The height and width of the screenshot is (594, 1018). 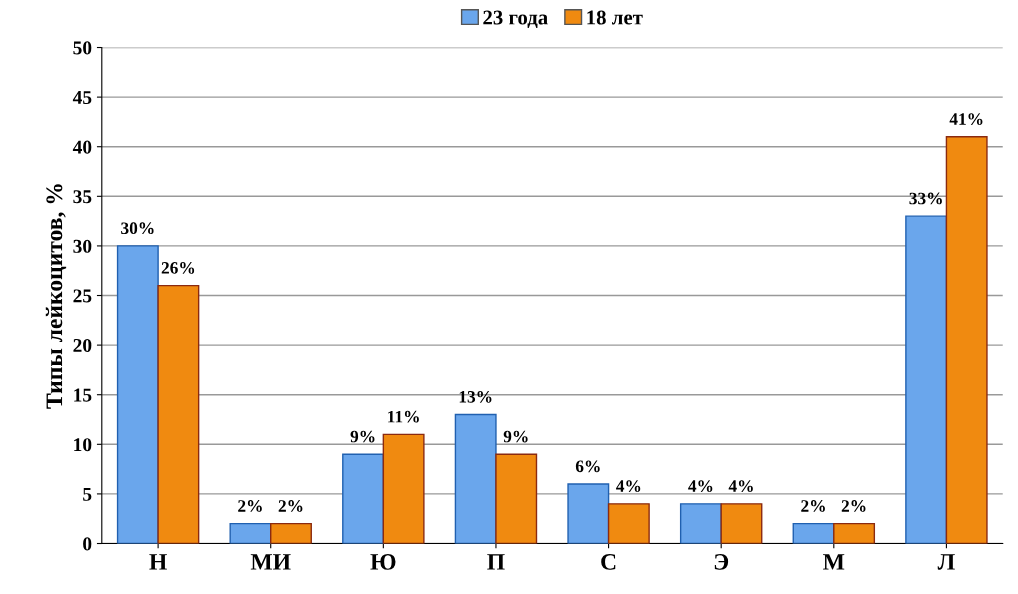 What do you see at coordinates (82, 197) in the screenshot?
I see `y-tick-label: 35` at bounding box center [82, 197].